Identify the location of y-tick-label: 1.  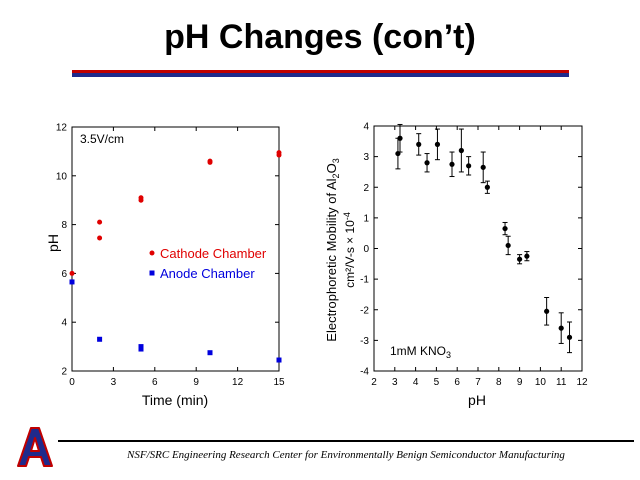
(366, 218).